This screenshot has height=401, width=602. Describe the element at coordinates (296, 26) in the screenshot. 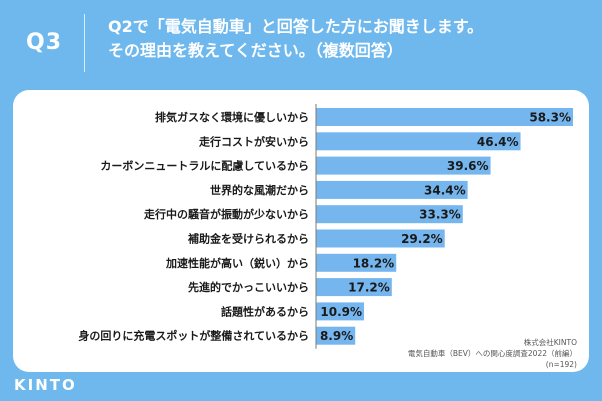

I see `question-title-line-1: Q2で「電気自動車」と回答した方にお聞きします。` at that location.